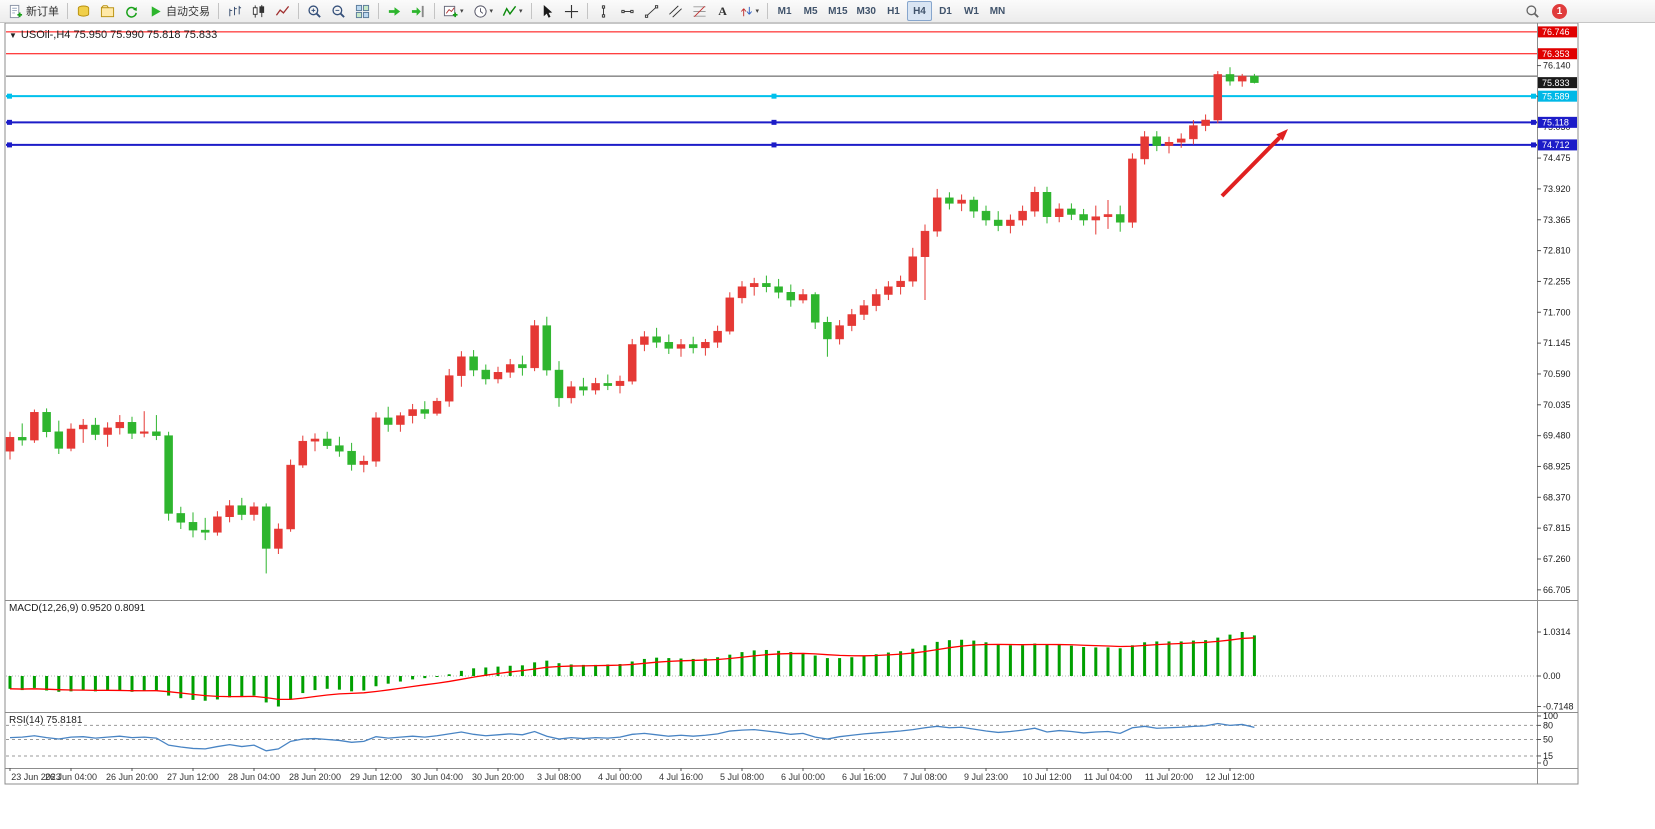  What do you see at coordinates (483, 11) in the screenshot?
I see `profiles-button: ▾` at bounding box center [483, 11].